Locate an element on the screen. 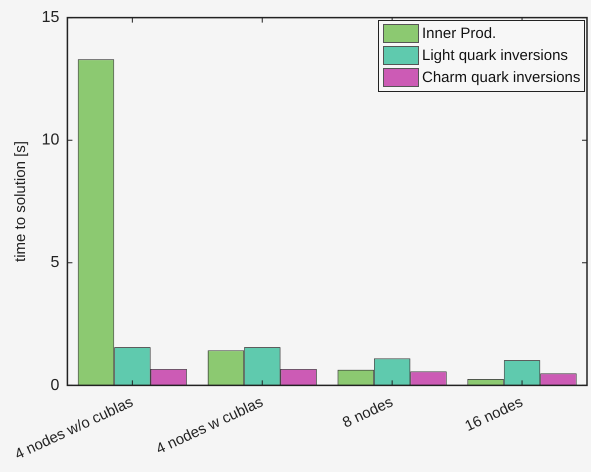 The image size is (591, 472). legend-label: Light quark inversions is located at coordinates (495, 56).